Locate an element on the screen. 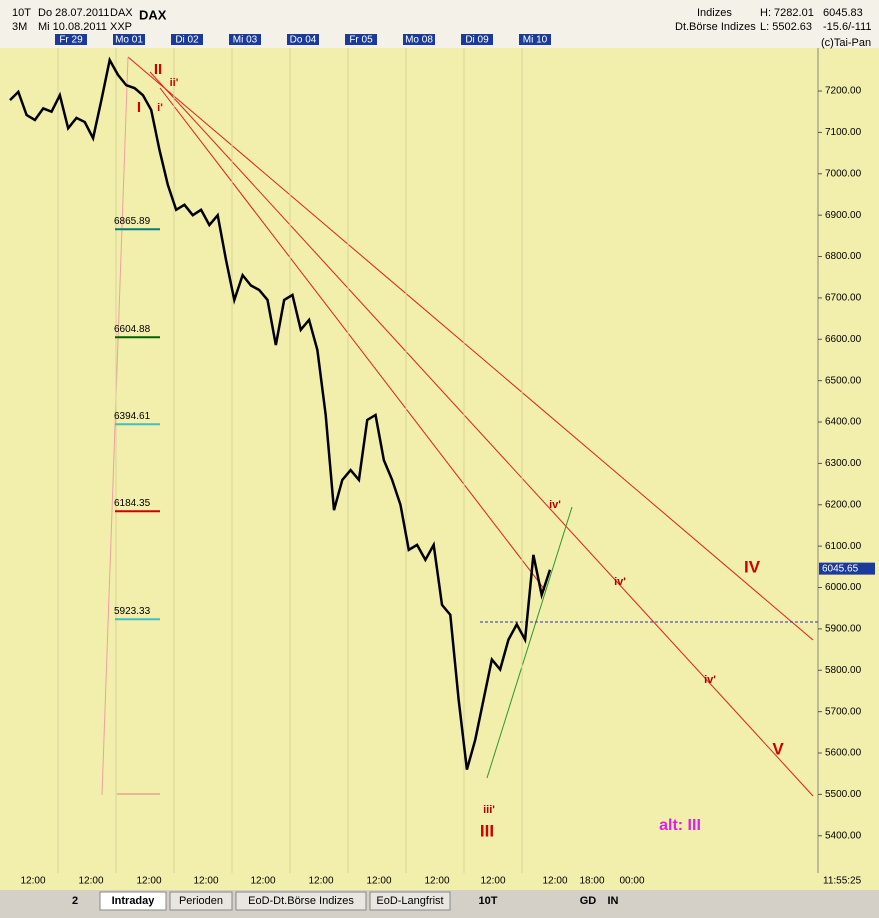 This screenshot has width=879, height=918. day-label: Fr 05 is located at coordinates (361, 40).